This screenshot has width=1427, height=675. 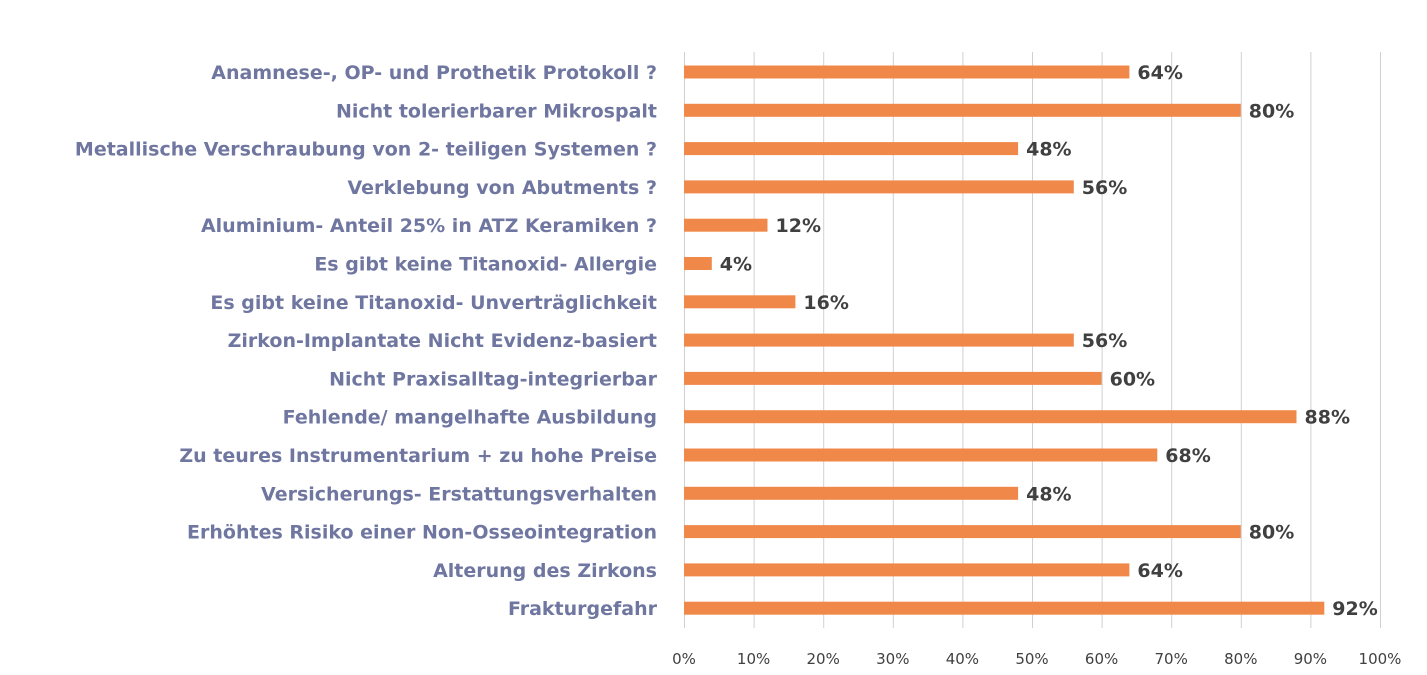 I want to click on category-label: Frakturgefahr, so click(x=583, y=609).